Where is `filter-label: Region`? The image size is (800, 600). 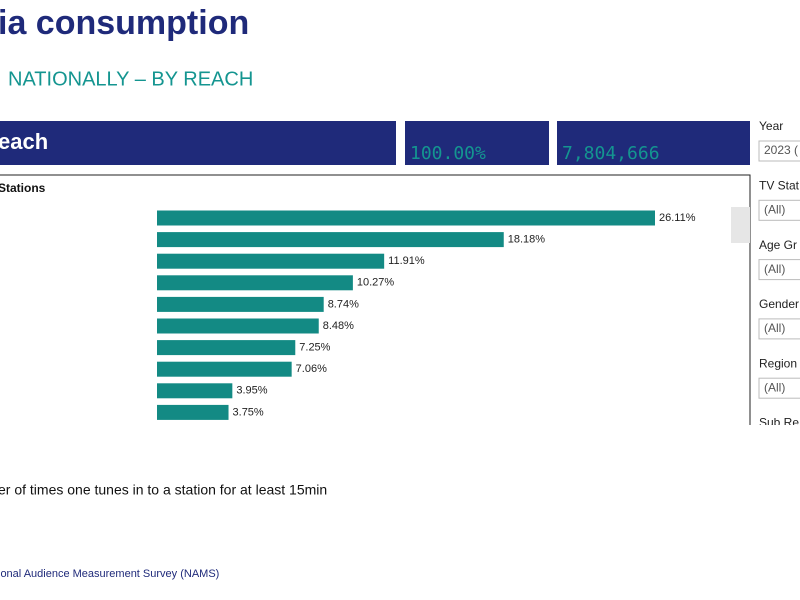
filter-label: Region is located at coordinates (778, 363).